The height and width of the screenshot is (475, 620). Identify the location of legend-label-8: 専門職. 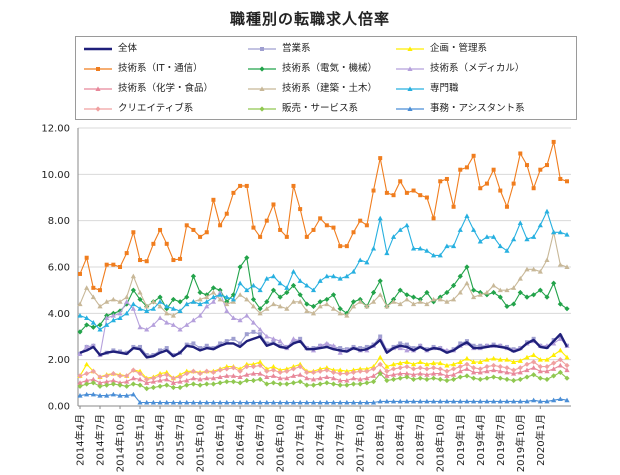
(444, 88).